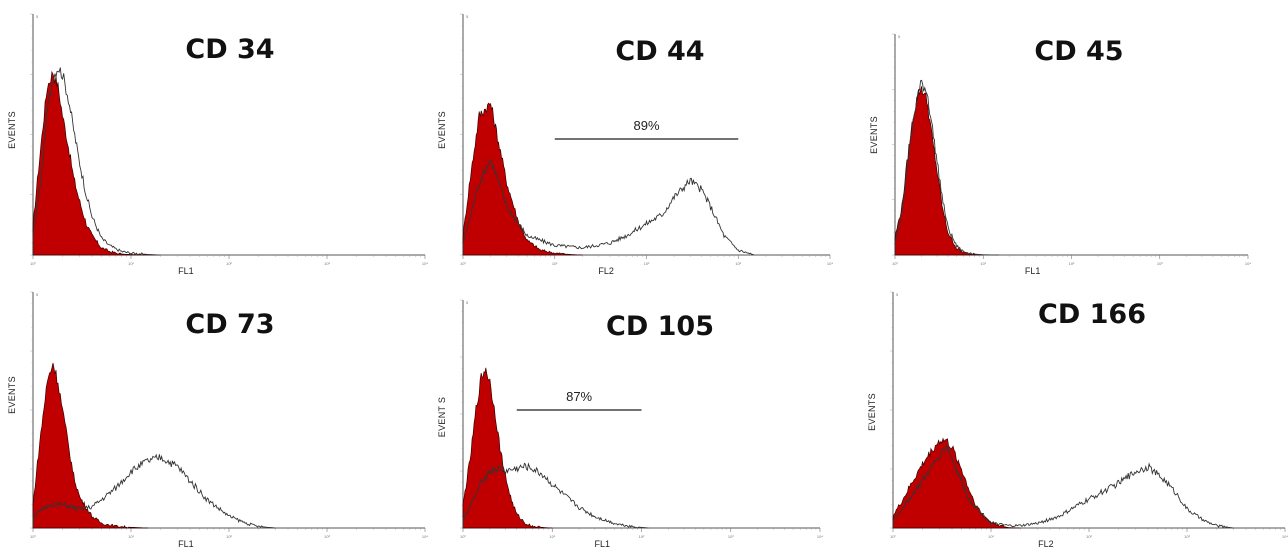 The image size is (1288, 548). Describe the element at coordinates (229, 49) in the screenshot. I see `panel-title: CD 34` at that location.